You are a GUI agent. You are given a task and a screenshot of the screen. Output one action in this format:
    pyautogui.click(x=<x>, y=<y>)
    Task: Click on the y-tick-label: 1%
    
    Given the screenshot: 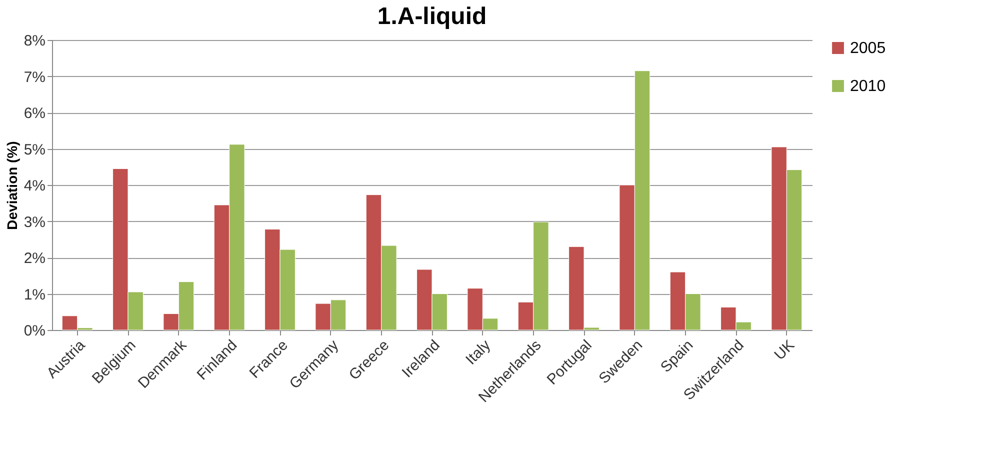 What is the action you would take?
    pyautogui.click(x=35, y=295)
    